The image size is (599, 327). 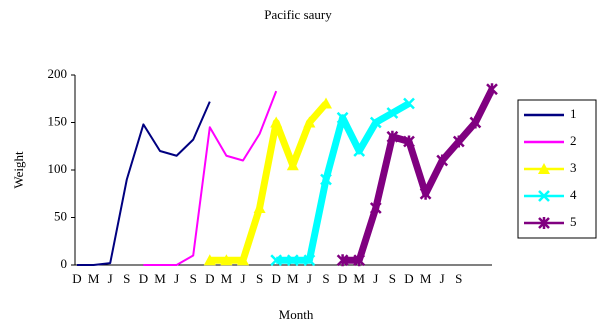 I want to click on legend-label: 3, so click(x=573, y=167).